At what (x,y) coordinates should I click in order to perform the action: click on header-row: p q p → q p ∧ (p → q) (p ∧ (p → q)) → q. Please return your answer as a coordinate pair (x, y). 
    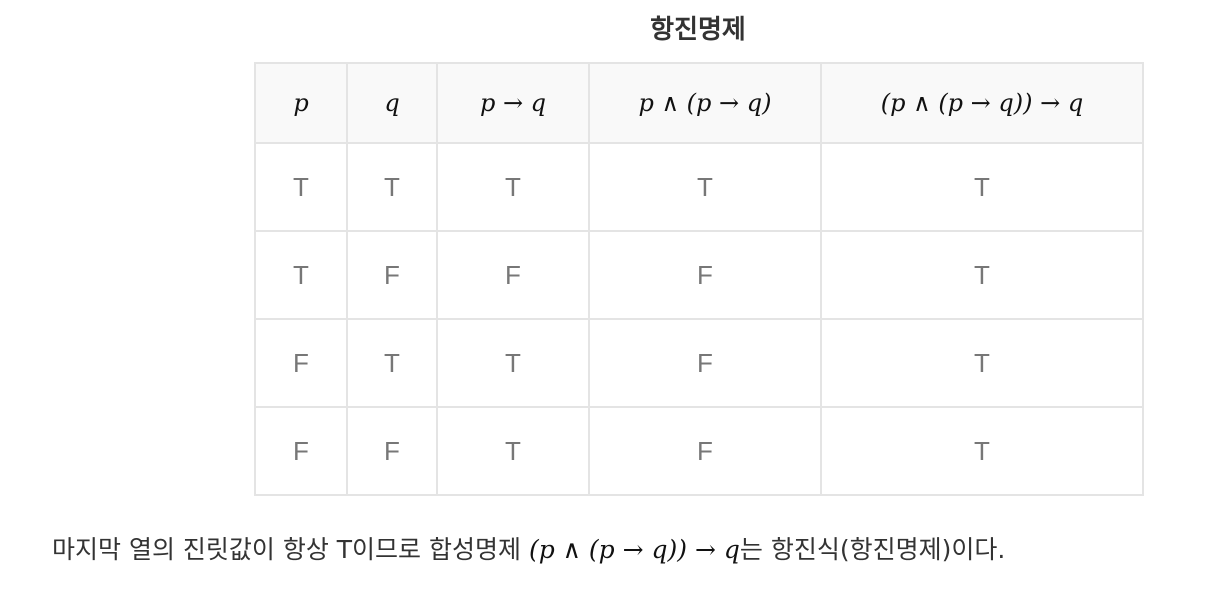
    Looking at the image, I should click on (699, 103).